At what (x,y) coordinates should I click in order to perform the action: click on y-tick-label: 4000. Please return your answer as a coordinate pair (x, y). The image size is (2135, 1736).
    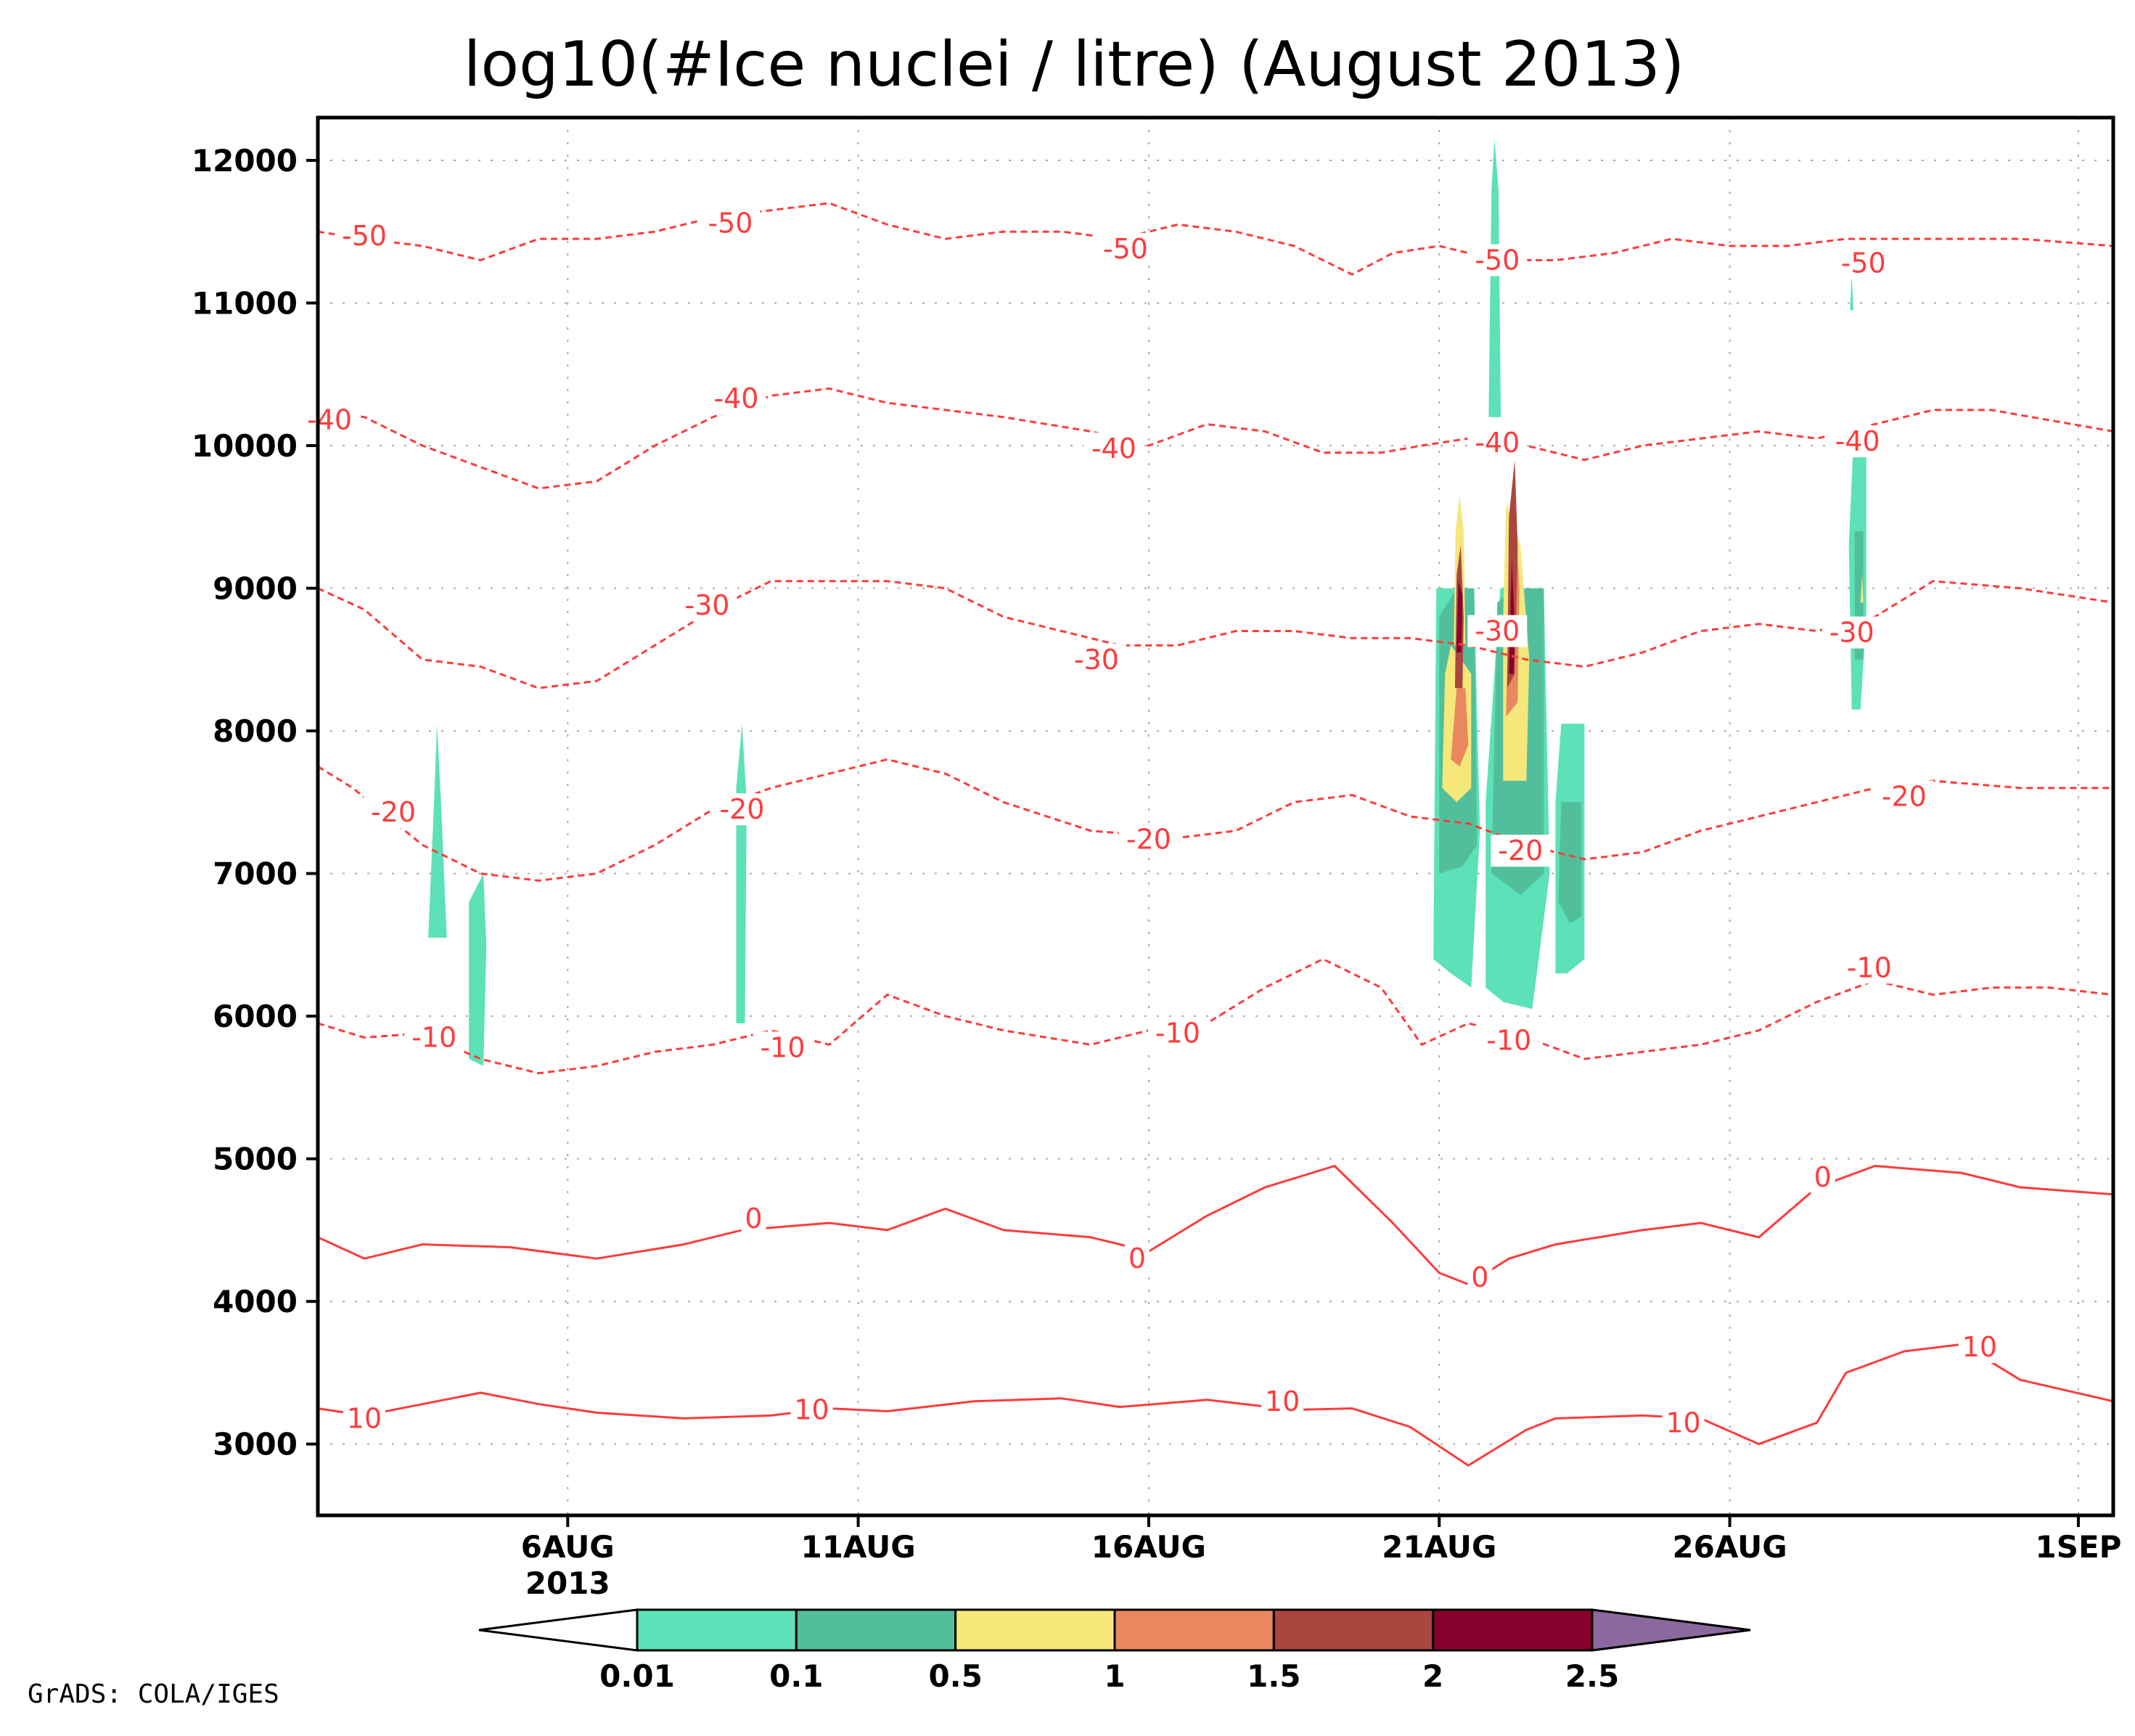
    Looking at the image, I should click on (255, 1301).